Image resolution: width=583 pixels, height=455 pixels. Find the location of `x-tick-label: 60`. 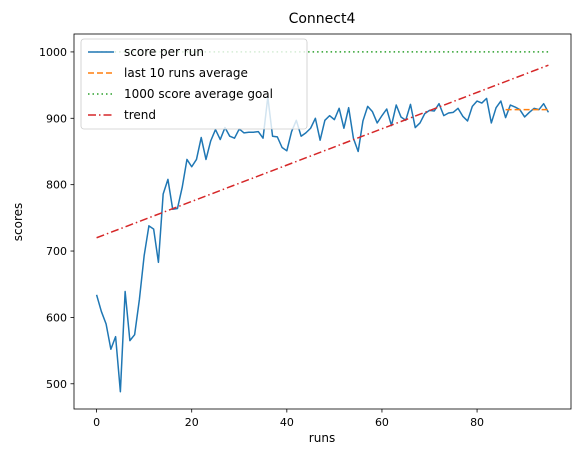

x-tick-label: 60 is located at coordinates (382, 422).